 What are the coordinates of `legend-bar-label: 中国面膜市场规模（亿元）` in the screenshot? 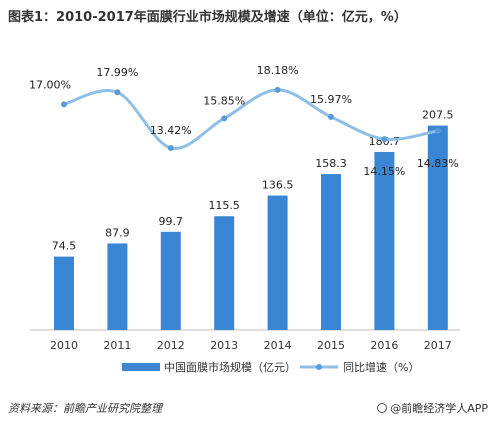 It's located at (230, 367).